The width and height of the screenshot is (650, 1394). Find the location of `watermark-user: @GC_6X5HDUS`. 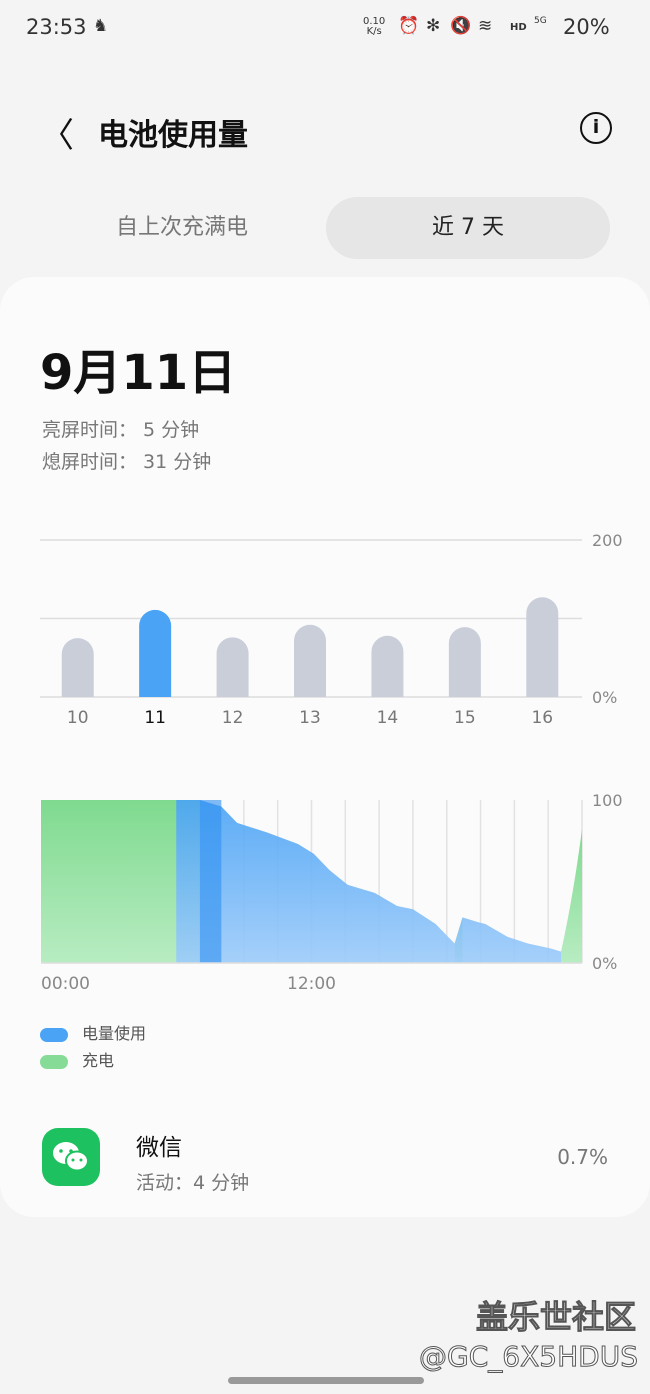

watermark-user: @GC_6X5HDUS is located at coordinates (529, 1357).